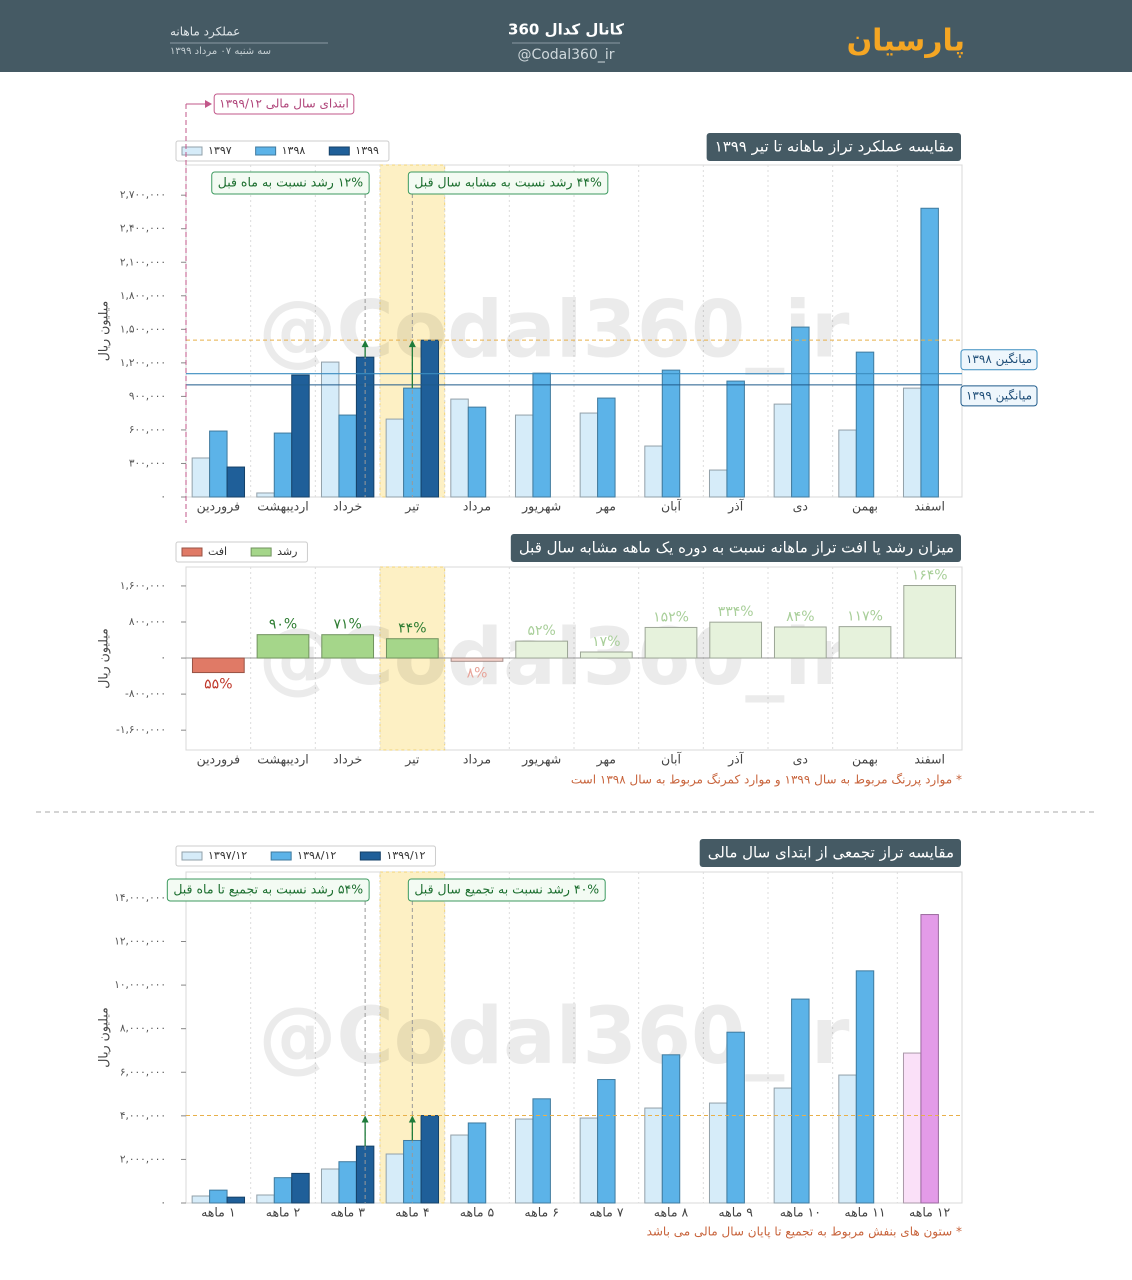 This screenshot has height=1280, width=1132. I want to click on mean-label-box, so click(999, 360).